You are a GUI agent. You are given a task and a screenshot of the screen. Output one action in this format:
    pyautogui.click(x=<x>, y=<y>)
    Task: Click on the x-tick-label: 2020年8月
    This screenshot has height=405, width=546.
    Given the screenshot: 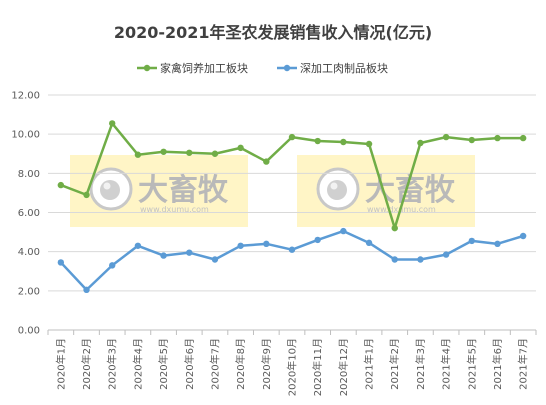 What is the action you would take?
    pyautogui.click(x=240, y=364)
    